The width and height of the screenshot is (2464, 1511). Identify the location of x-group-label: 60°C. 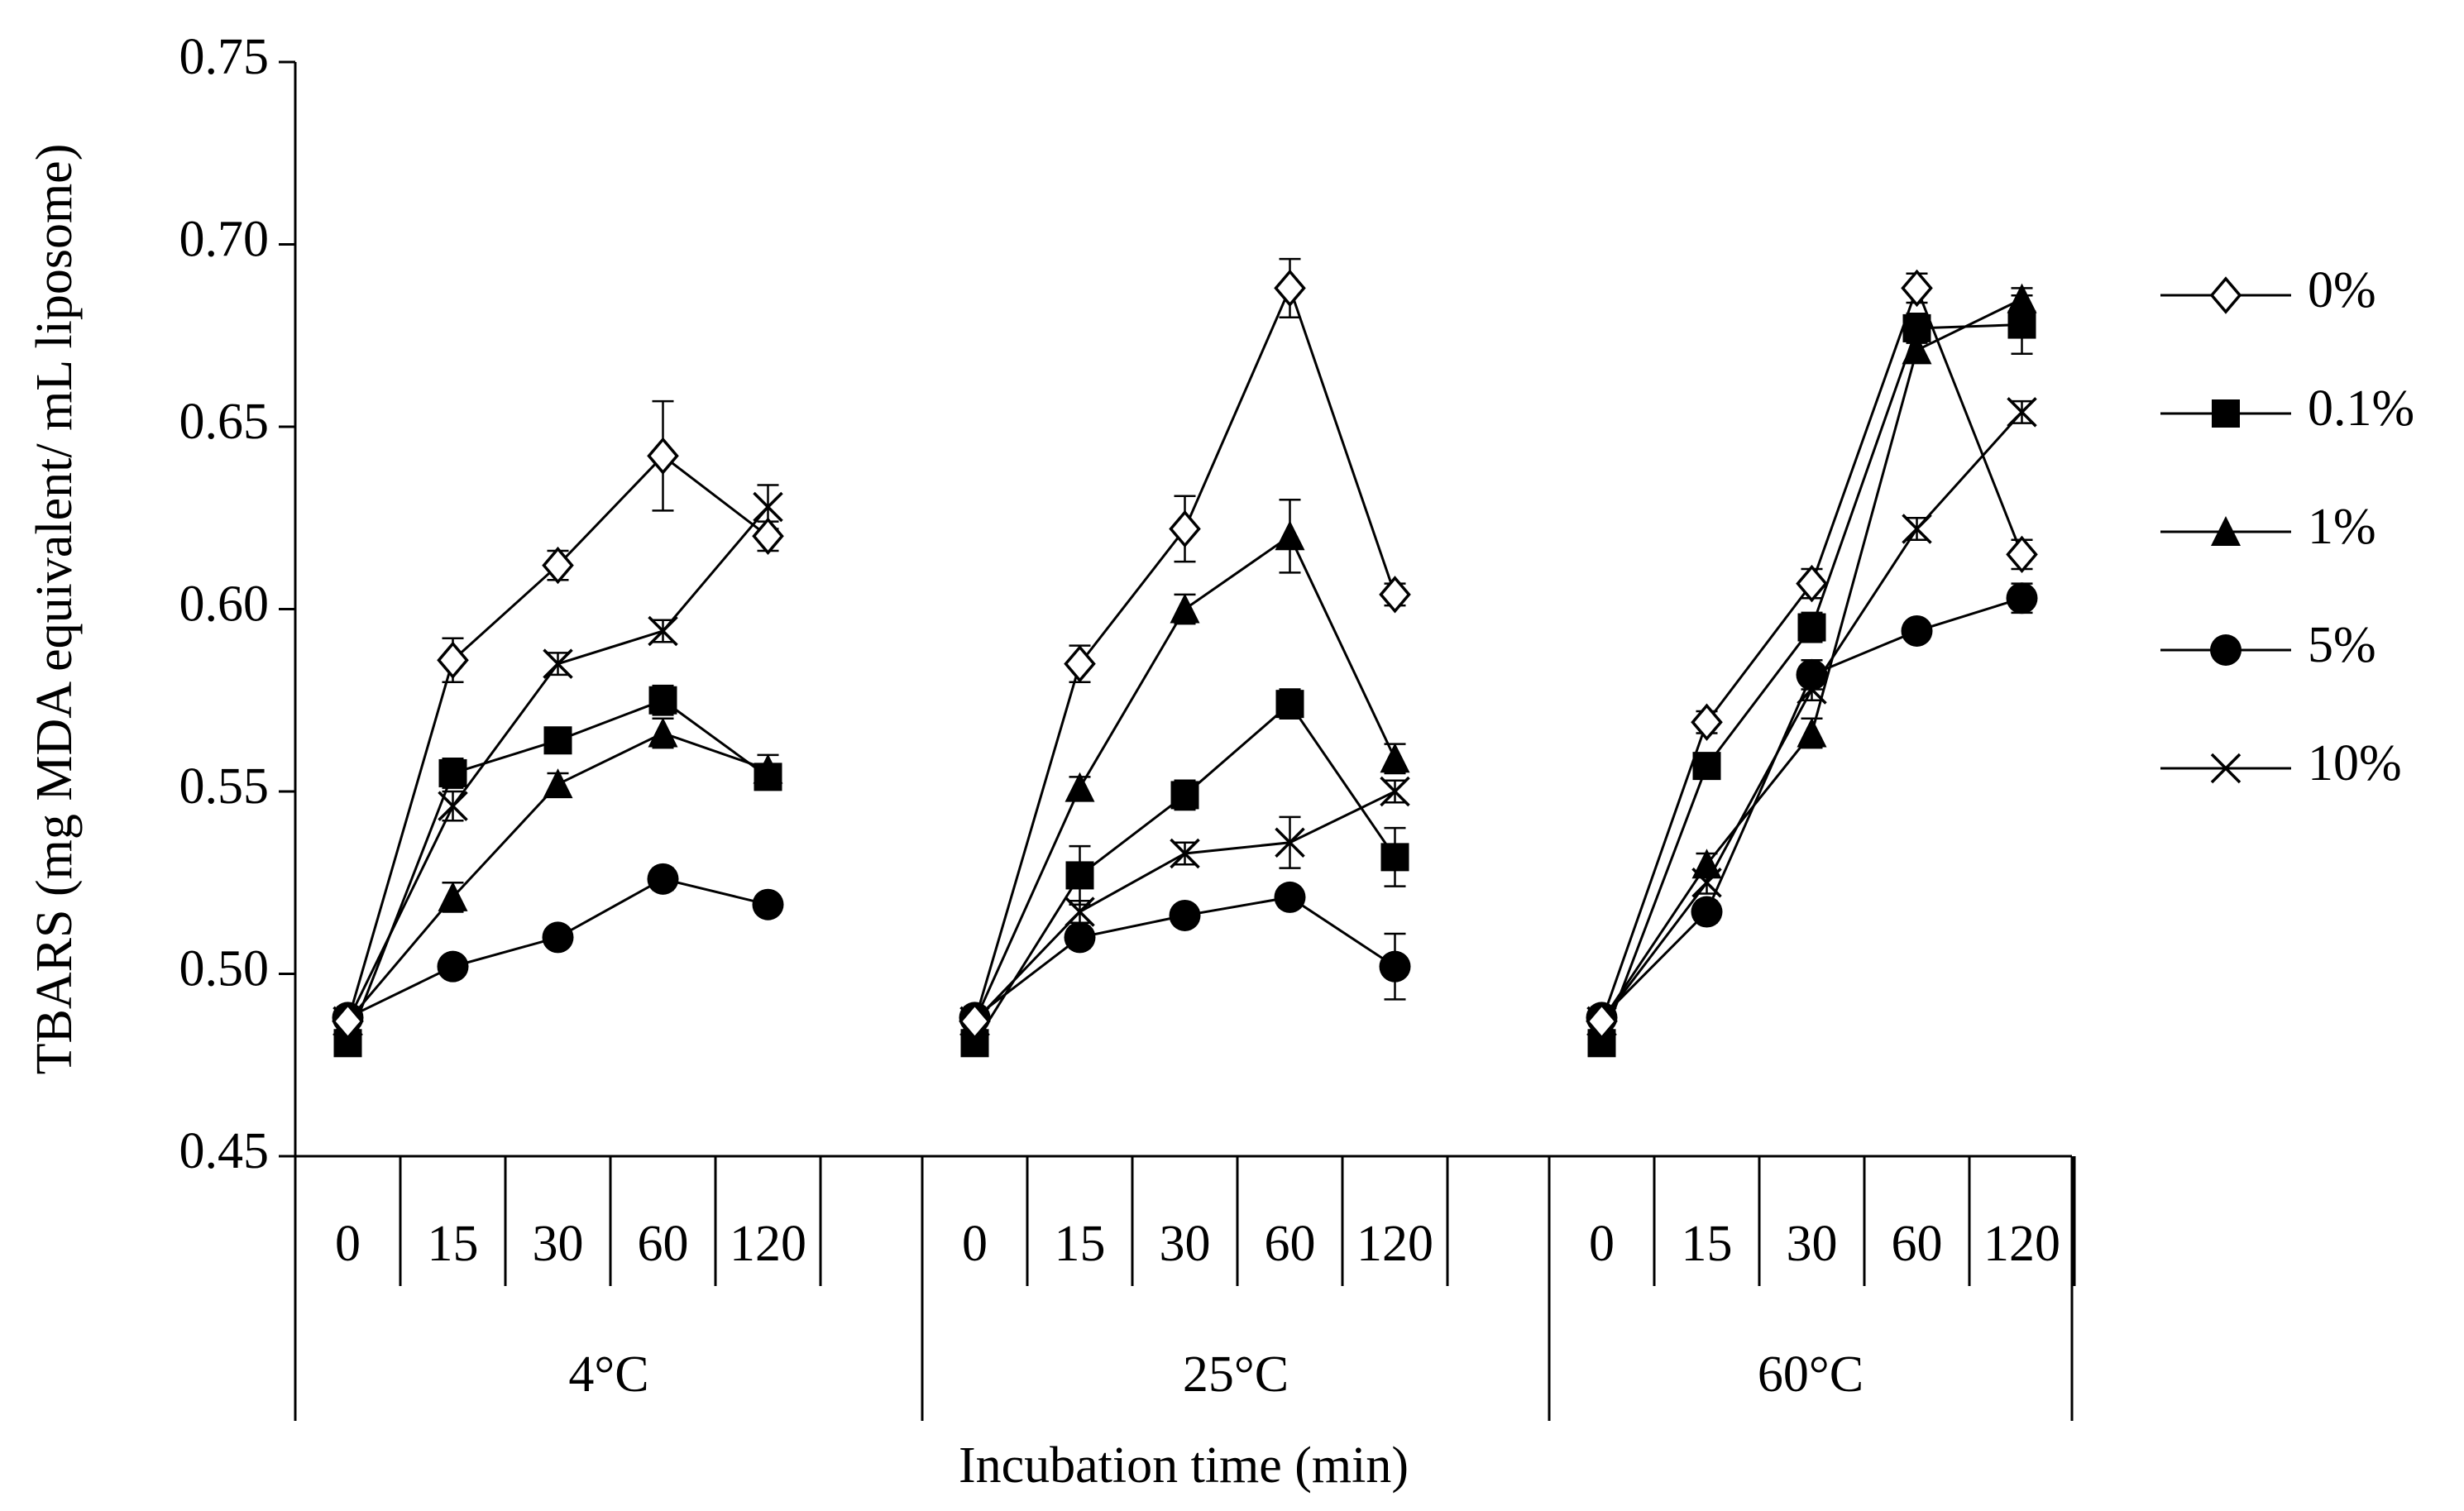
(1811, 1374).